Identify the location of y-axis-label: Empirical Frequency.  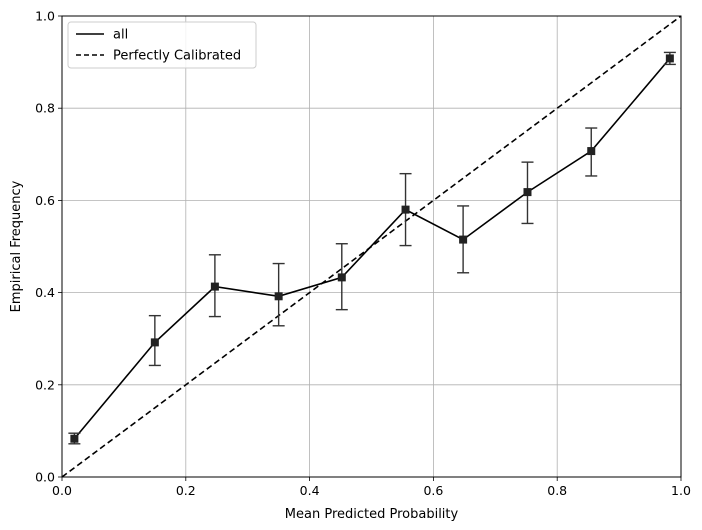
(16, 246).